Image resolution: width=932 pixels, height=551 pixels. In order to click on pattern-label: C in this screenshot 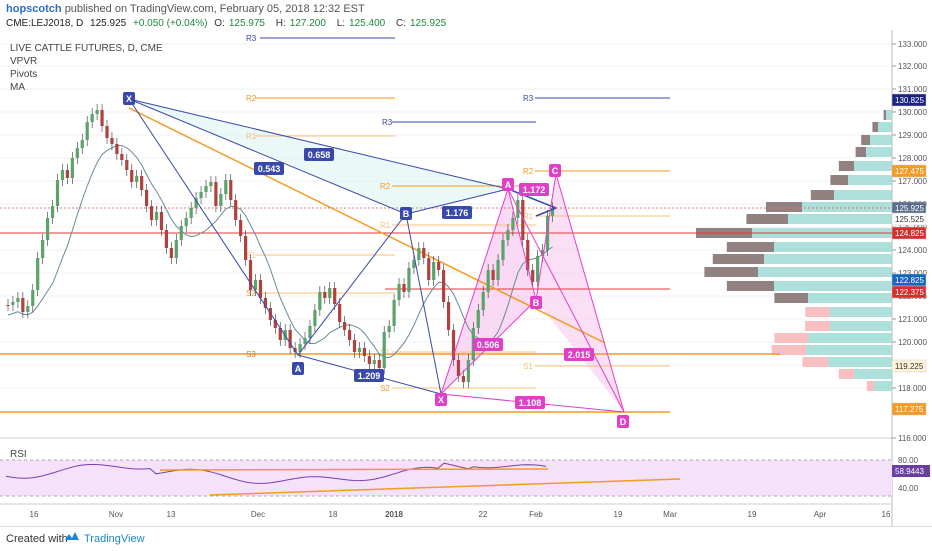, I will do `click(555, 170)`.